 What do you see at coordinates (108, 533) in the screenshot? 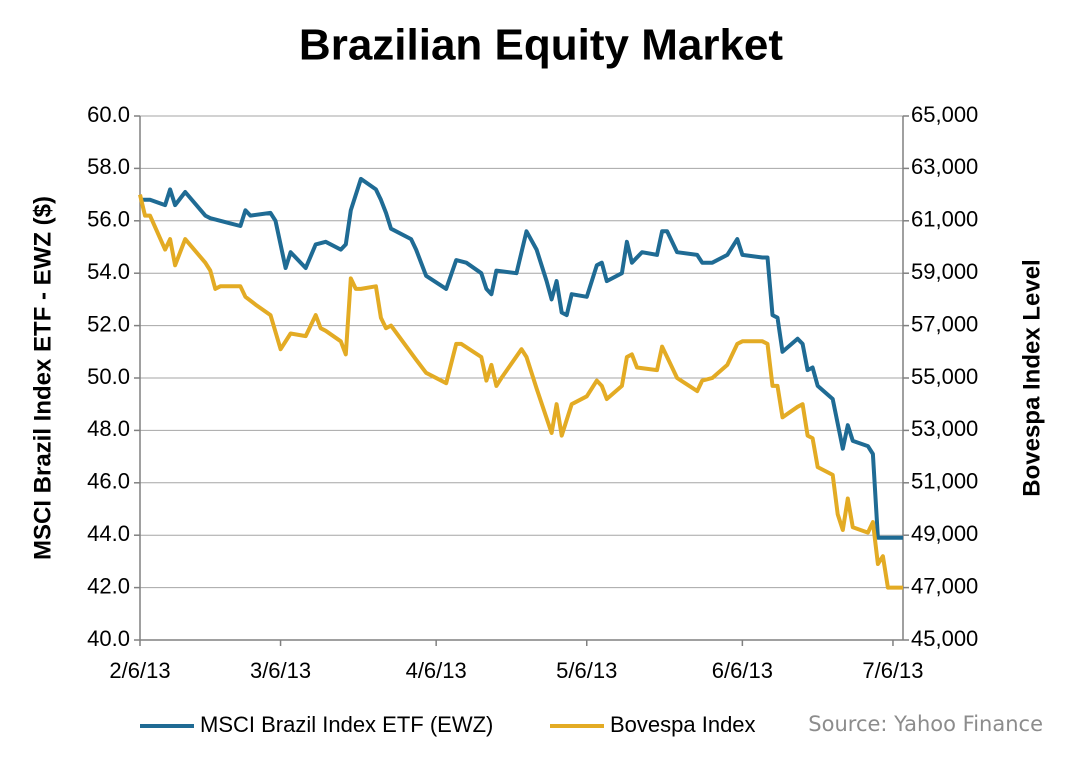
I see `y-tick-label: 44.0` at bounding box center [108, 533].